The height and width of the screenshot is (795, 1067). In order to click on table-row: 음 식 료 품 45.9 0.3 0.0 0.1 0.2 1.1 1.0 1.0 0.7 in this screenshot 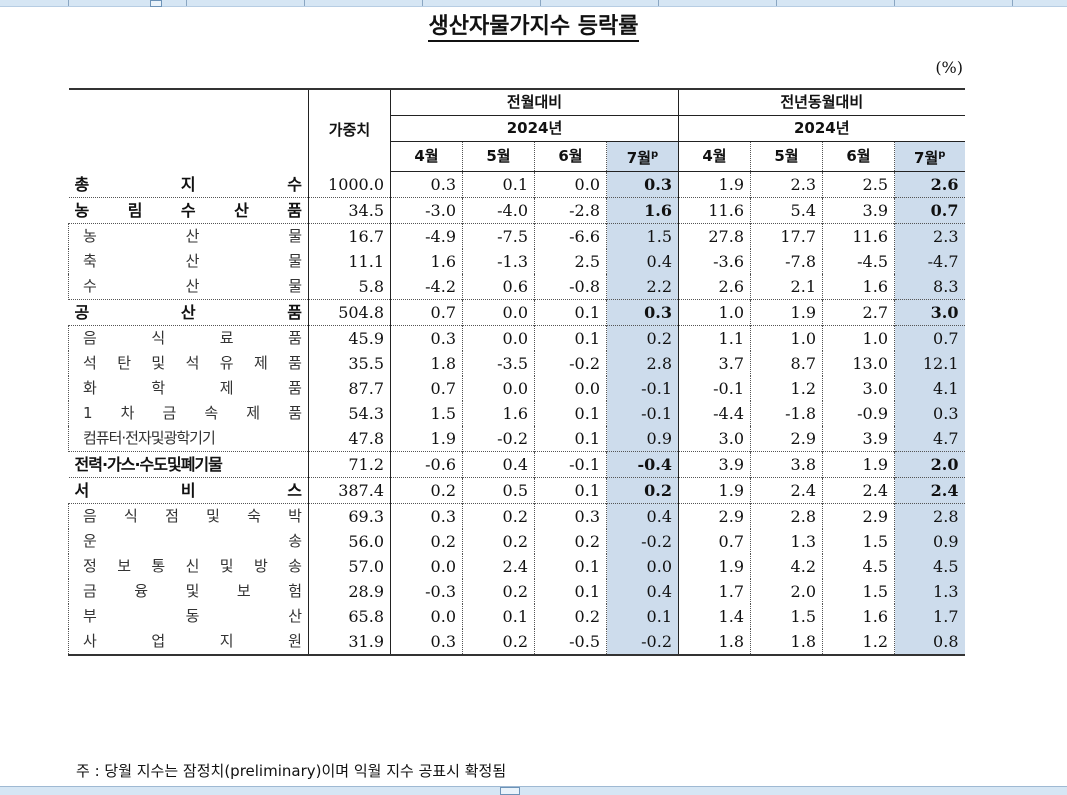, I will do `click(516, 338)`.